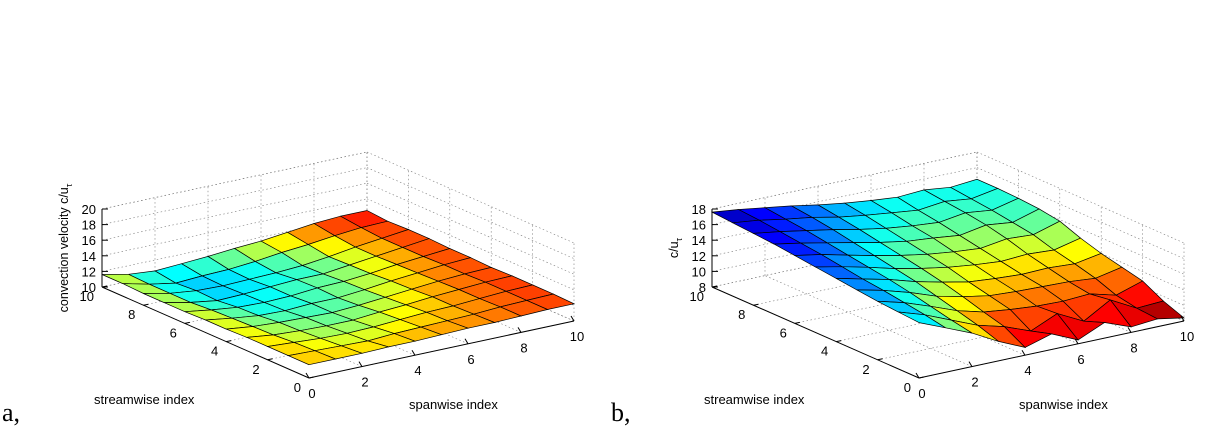 This screenshot has height=439, width=1216. Describe the element at coordinates (621, 412) in the screenshot. I see `panel-b-label: b,` at that location.